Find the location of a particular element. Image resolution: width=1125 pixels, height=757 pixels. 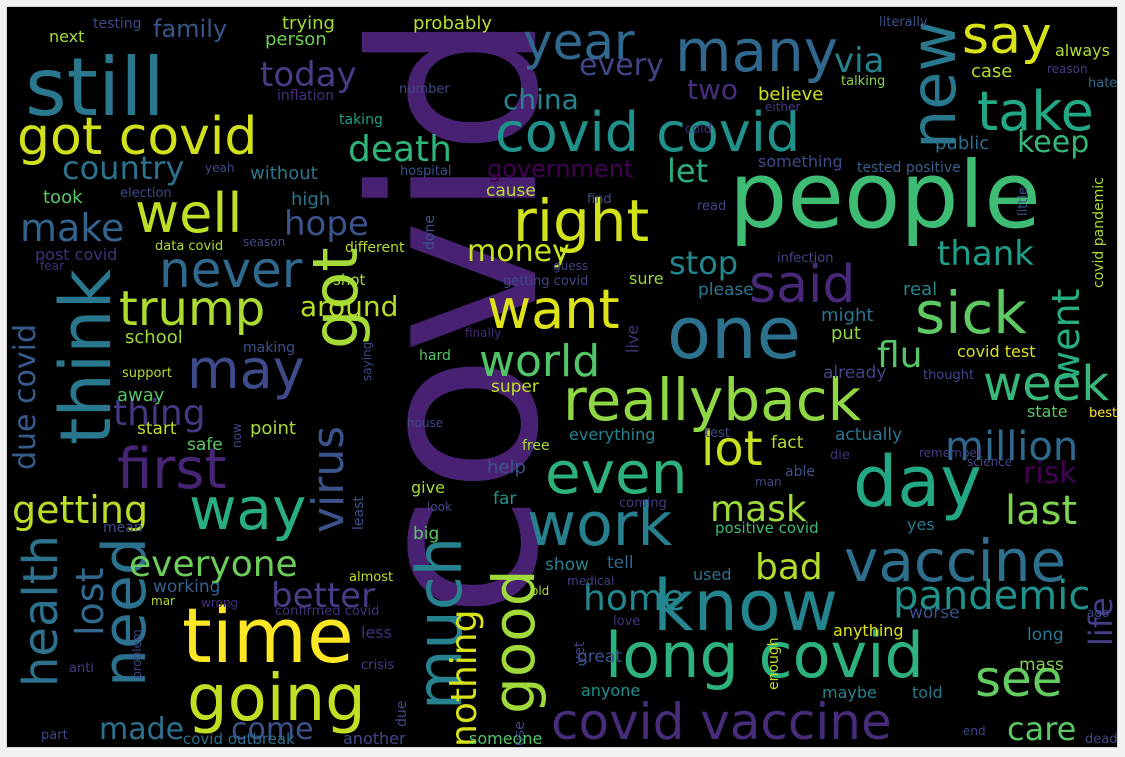

word-help: help is located at coordinates (506, 467).